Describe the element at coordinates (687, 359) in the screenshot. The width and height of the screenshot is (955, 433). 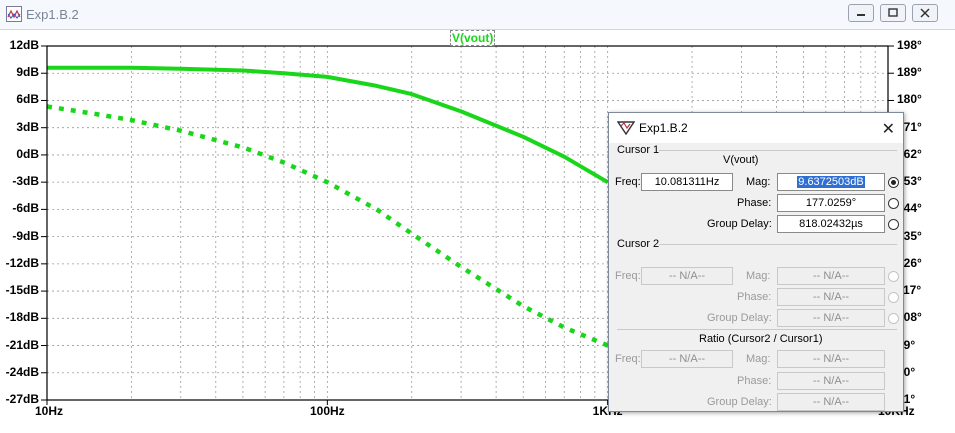
I see `ratio-freq-field: -- N/A--` at that location.